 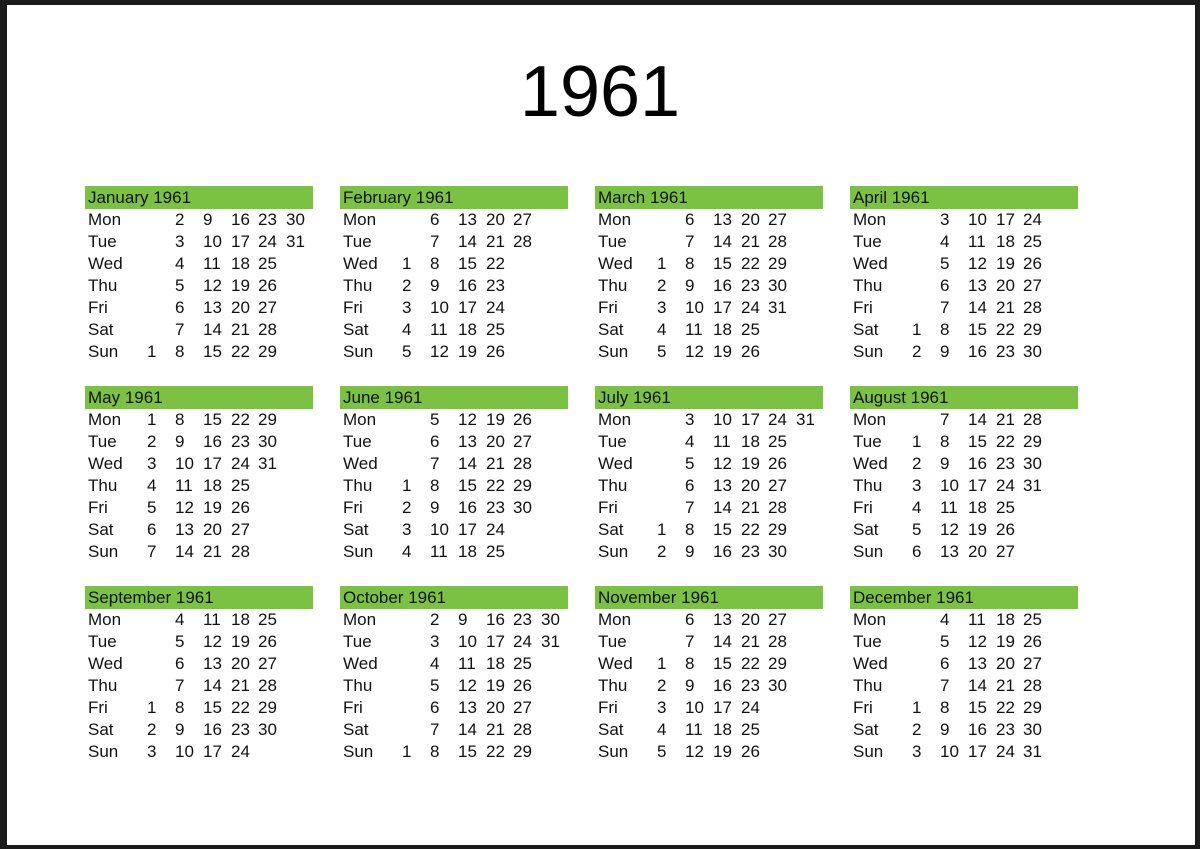 What do you see at coordinates (709, 486) in the screenshot?
I see `weekday-row: Thu 6 13 20 27` at bounding box center [709, 486].